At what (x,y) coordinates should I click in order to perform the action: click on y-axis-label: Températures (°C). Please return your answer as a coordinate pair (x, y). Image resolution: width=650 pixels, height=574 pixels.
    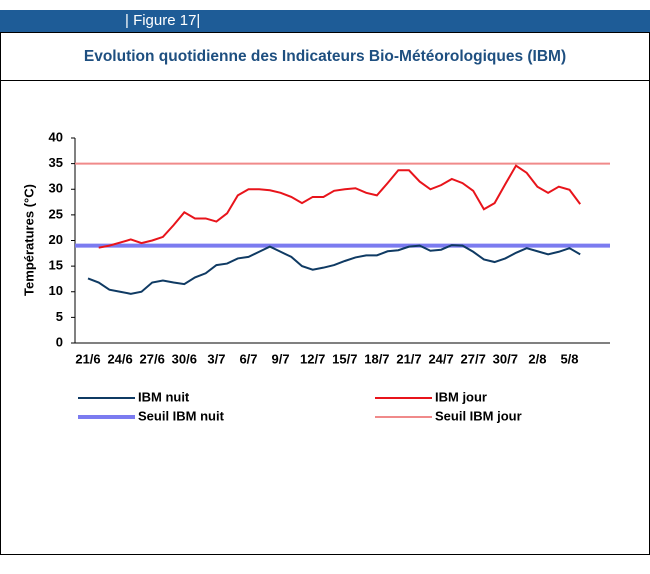
    Looking at the image, I should click on (28, 240).